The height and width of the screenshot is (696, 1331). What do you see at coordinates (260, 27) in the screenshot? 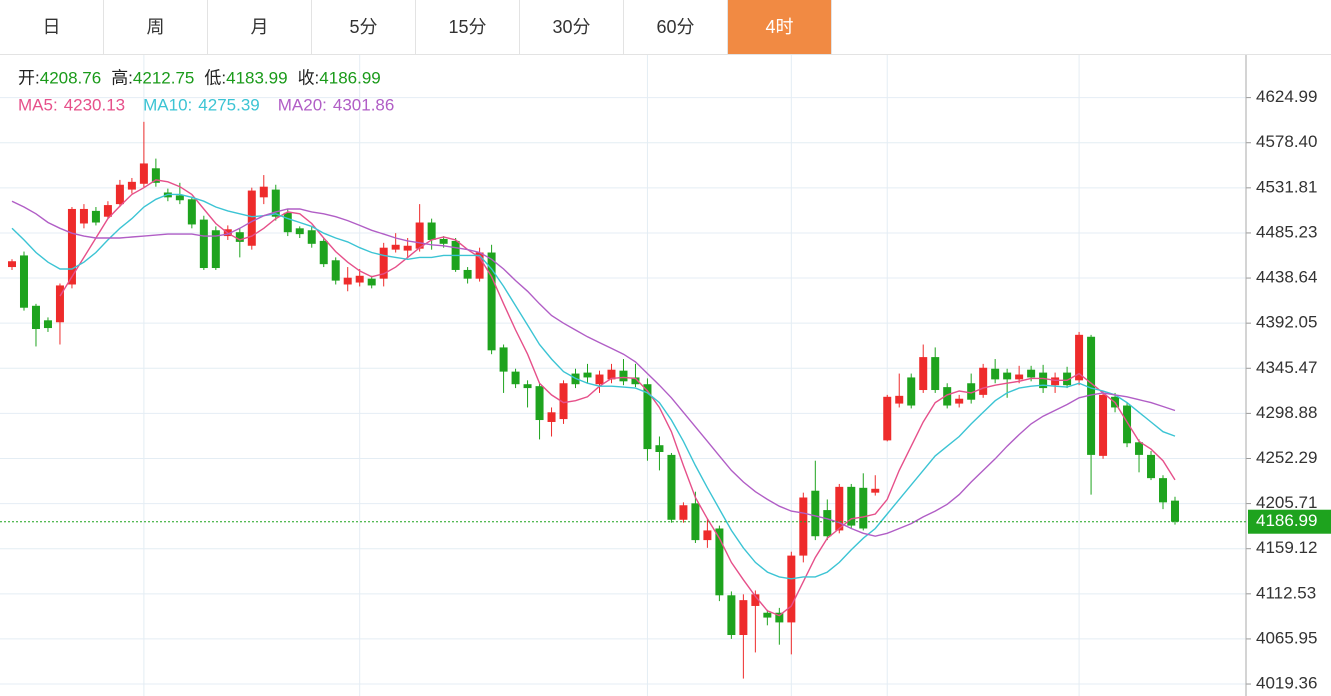
I see `period-tab: 月` at bounding box center [260, 27].